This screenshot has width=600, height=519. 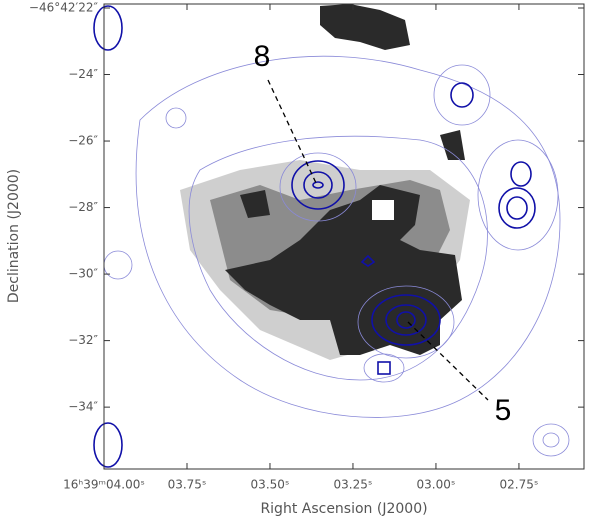 I want to click on x-tick-label: 03.00ˢ, so click(x=436, y=485).